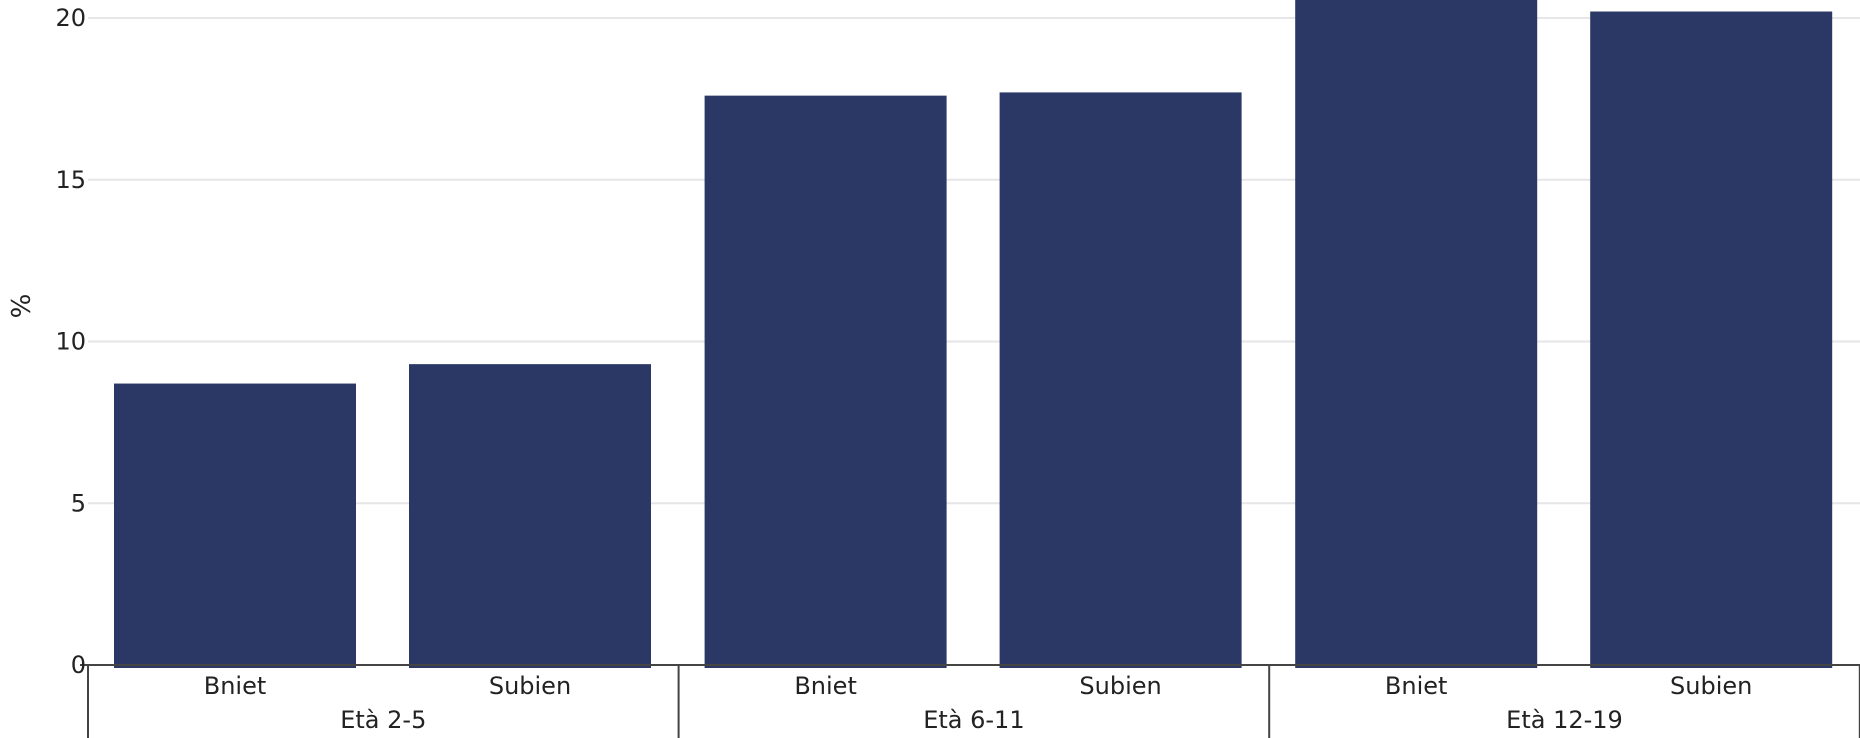 The height and width of the screenshot is (738, 1860). Describe the element at coordinates (78, 503) in the screenshot. I see `y-tick-label: 5` at that location.